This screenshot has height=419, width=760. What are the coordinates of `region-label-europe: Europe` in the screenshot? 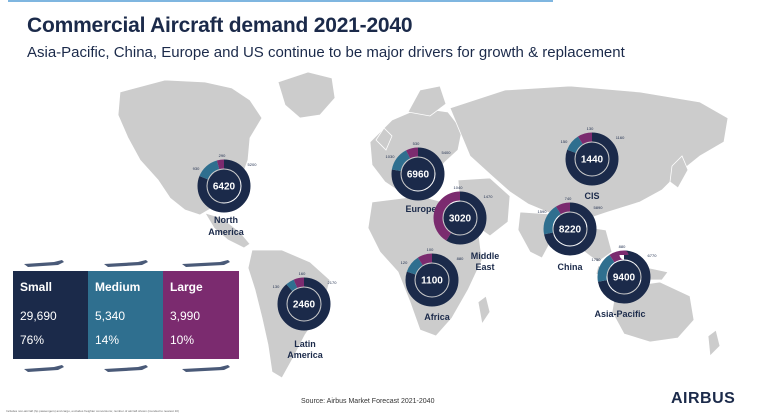 It's located at (420, 209).